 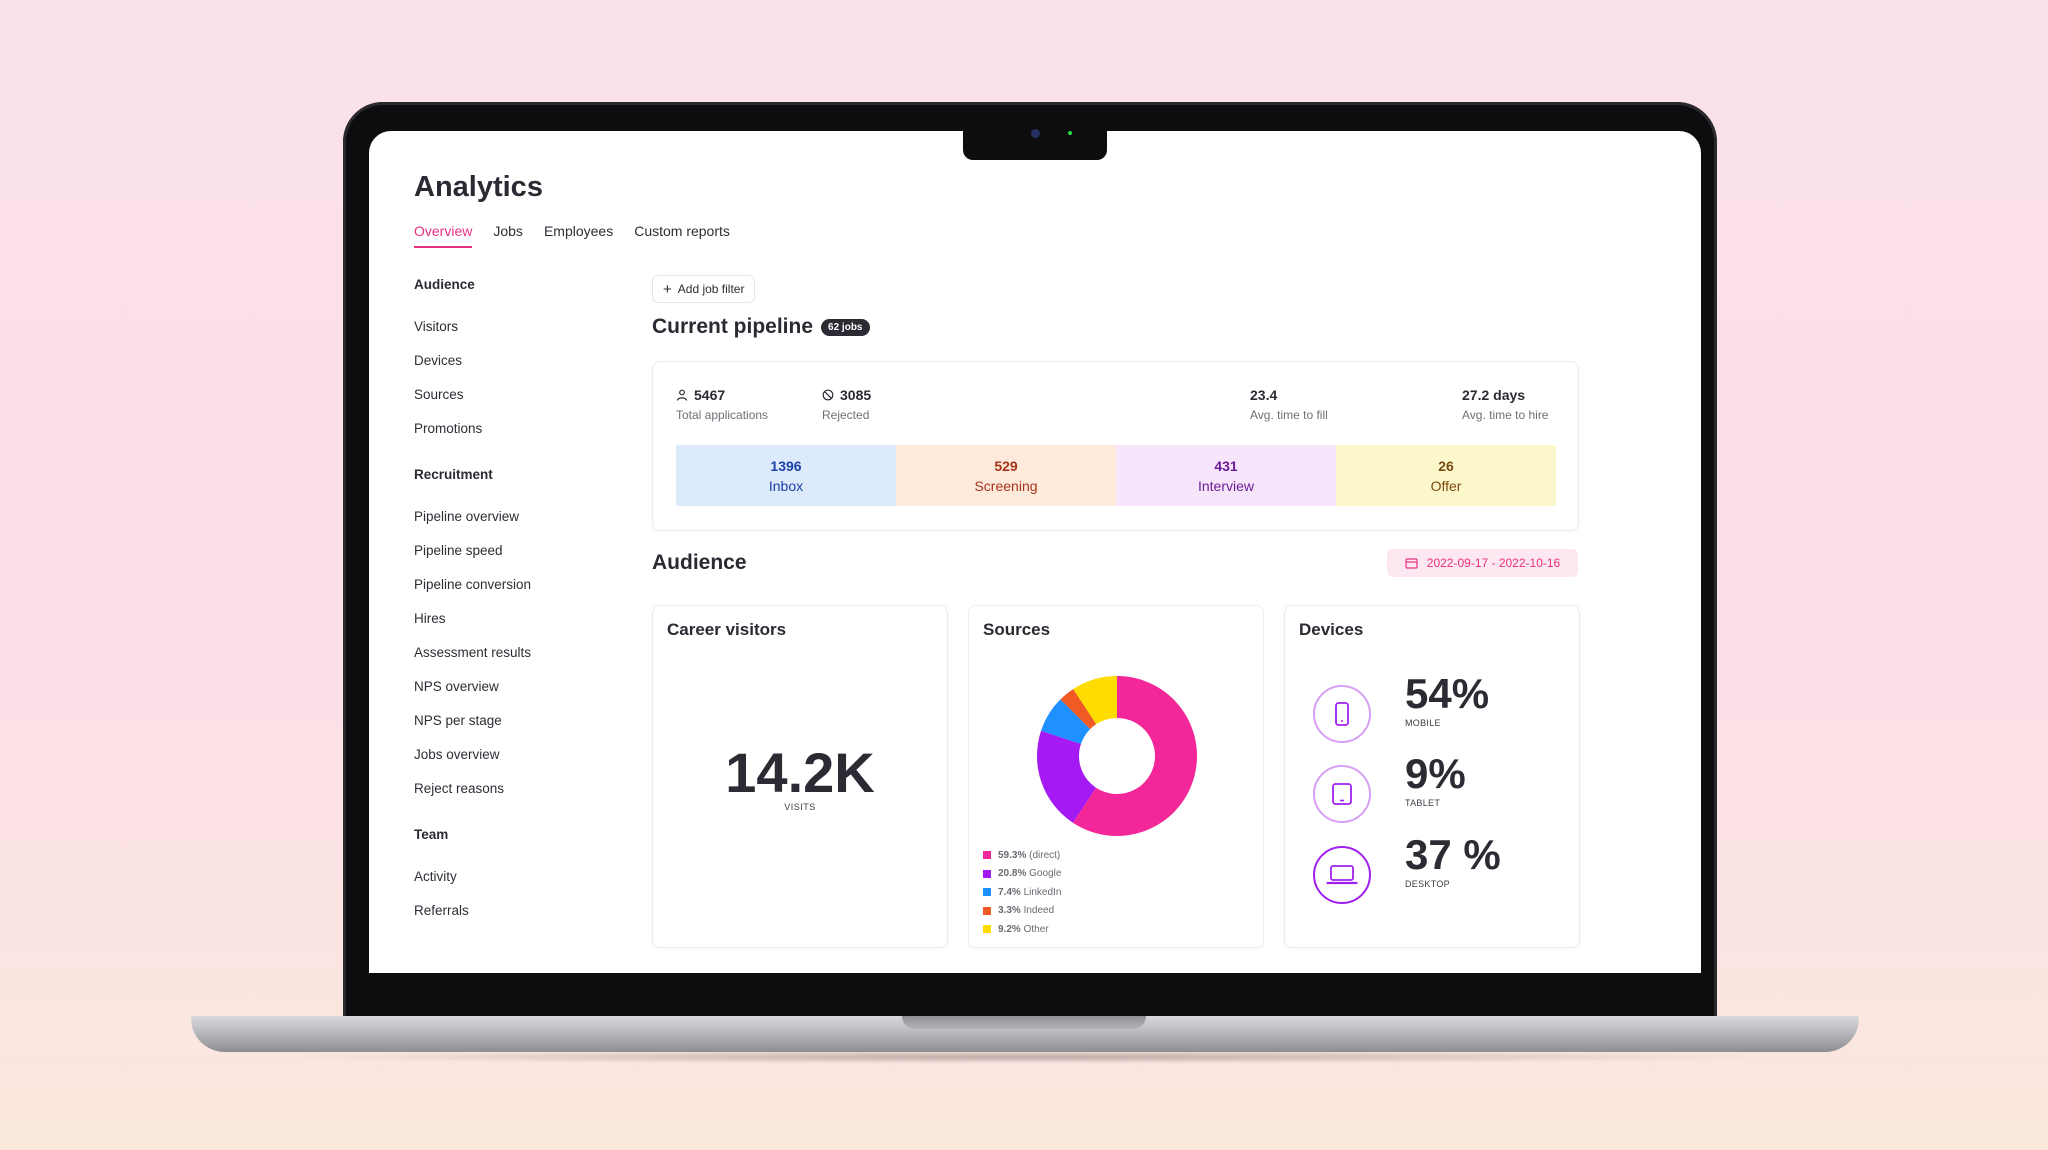 I want to click on device-text: 37 % DESKTOP, so click(x=1453, y=860).